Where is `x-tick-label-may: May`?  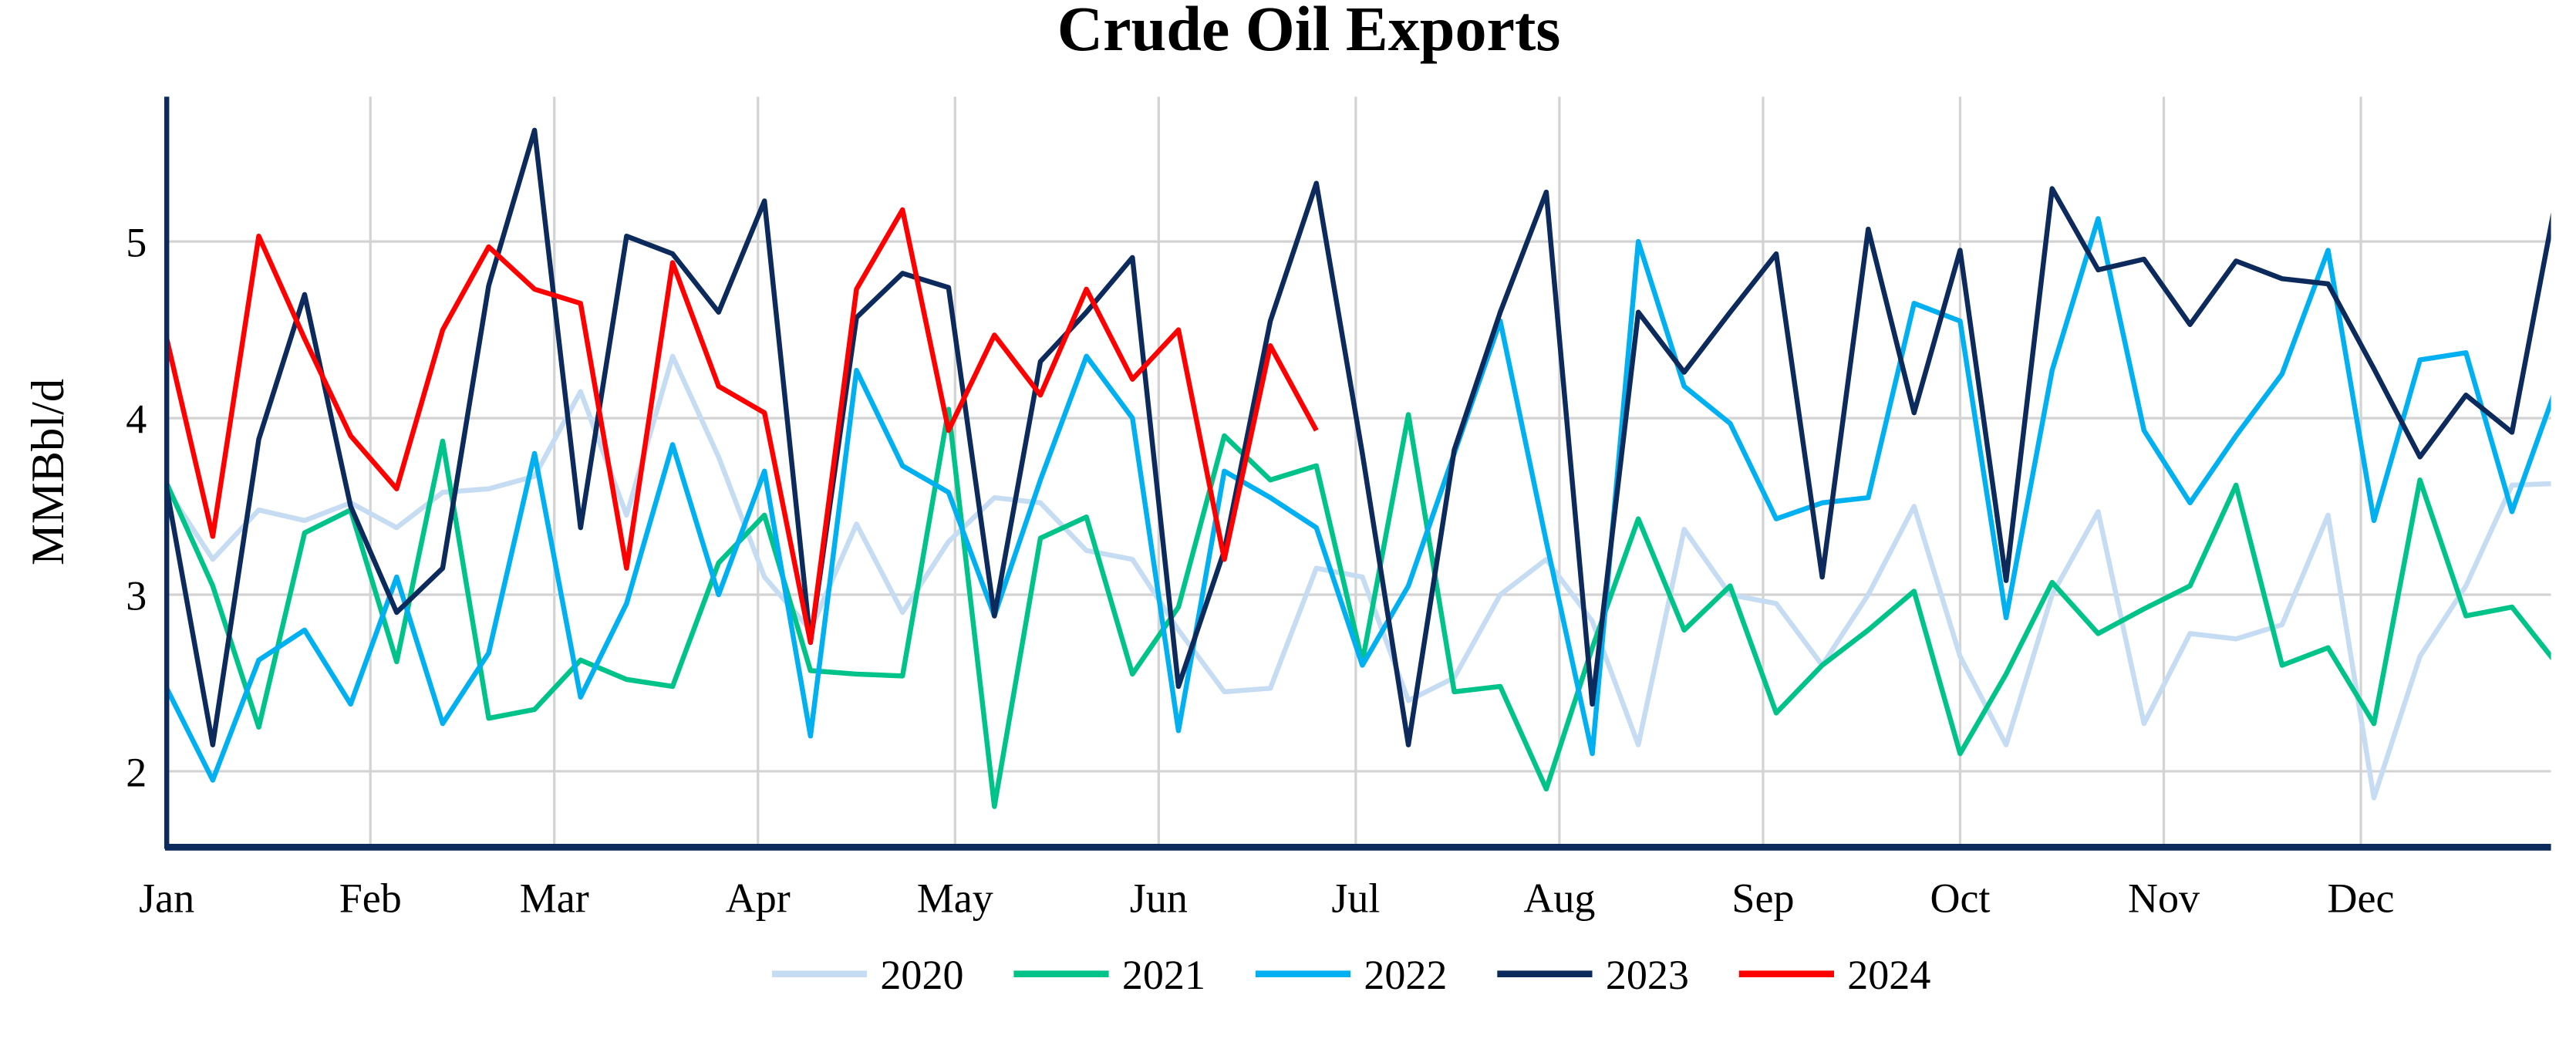
x-tick-label-may: May is located at coordinates (955, 899).